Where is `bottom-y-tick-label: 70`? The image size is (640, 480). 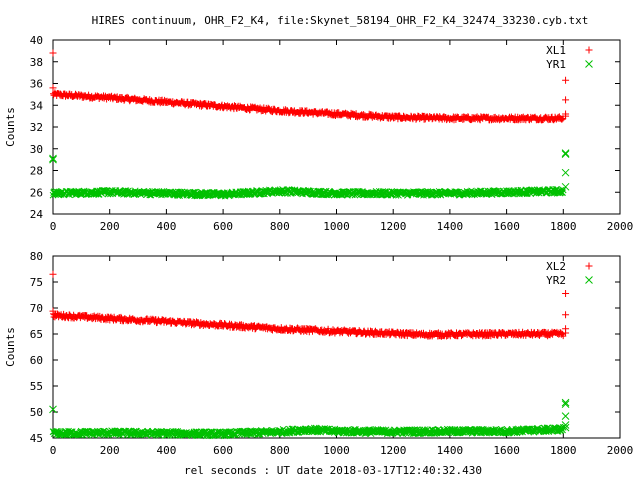 bottom-y-tick-label: 70 is located at coordinates (36, 308).